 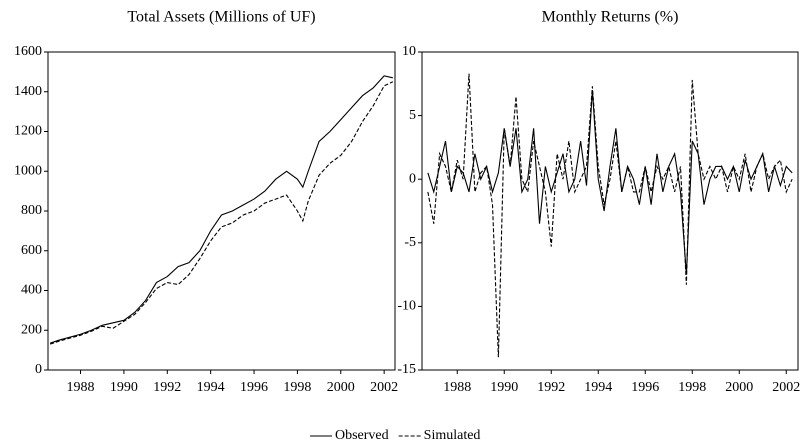 I want to click on chart-title: Total Assets (Millions of UF), so click(x=221, y=17).